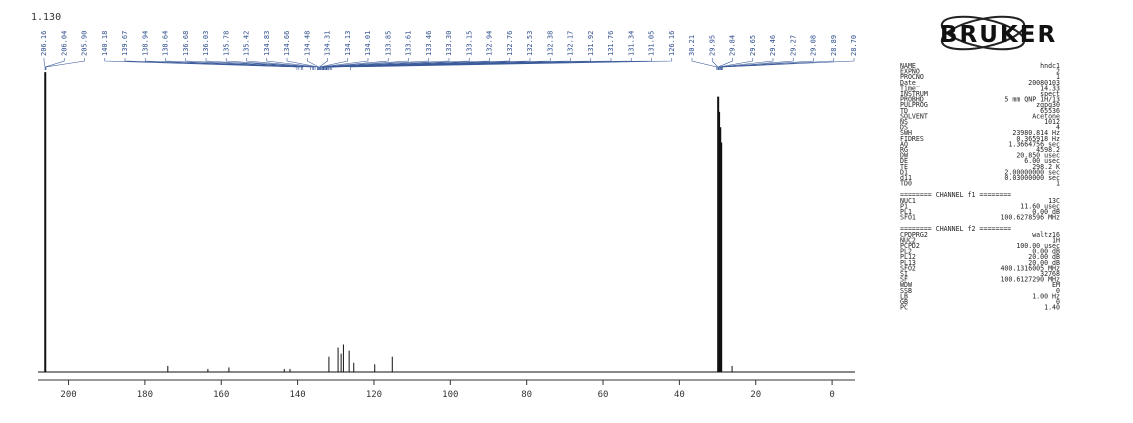 The height and width of the screenshot is (423, 1133). What do you see at coordinates (429, 43) in the screenshot?
I see `peak-label: 133.46` at bounding box center [429, 43].